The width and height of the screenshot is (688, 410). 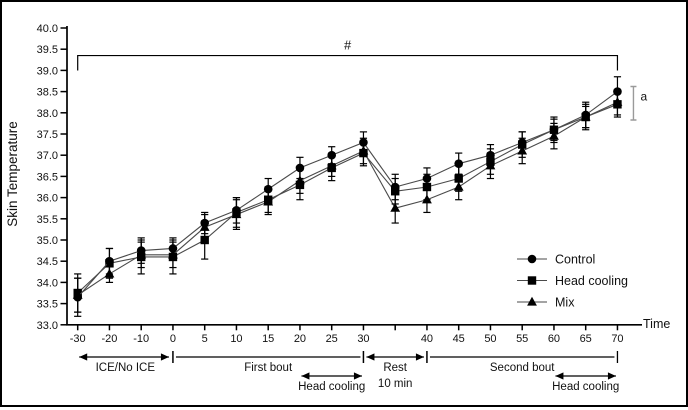 What do you see at coordinates (12, 174) in the screenshot?
I see `y-axis-title: Skin Temperature` at bounding box center [12, 174].